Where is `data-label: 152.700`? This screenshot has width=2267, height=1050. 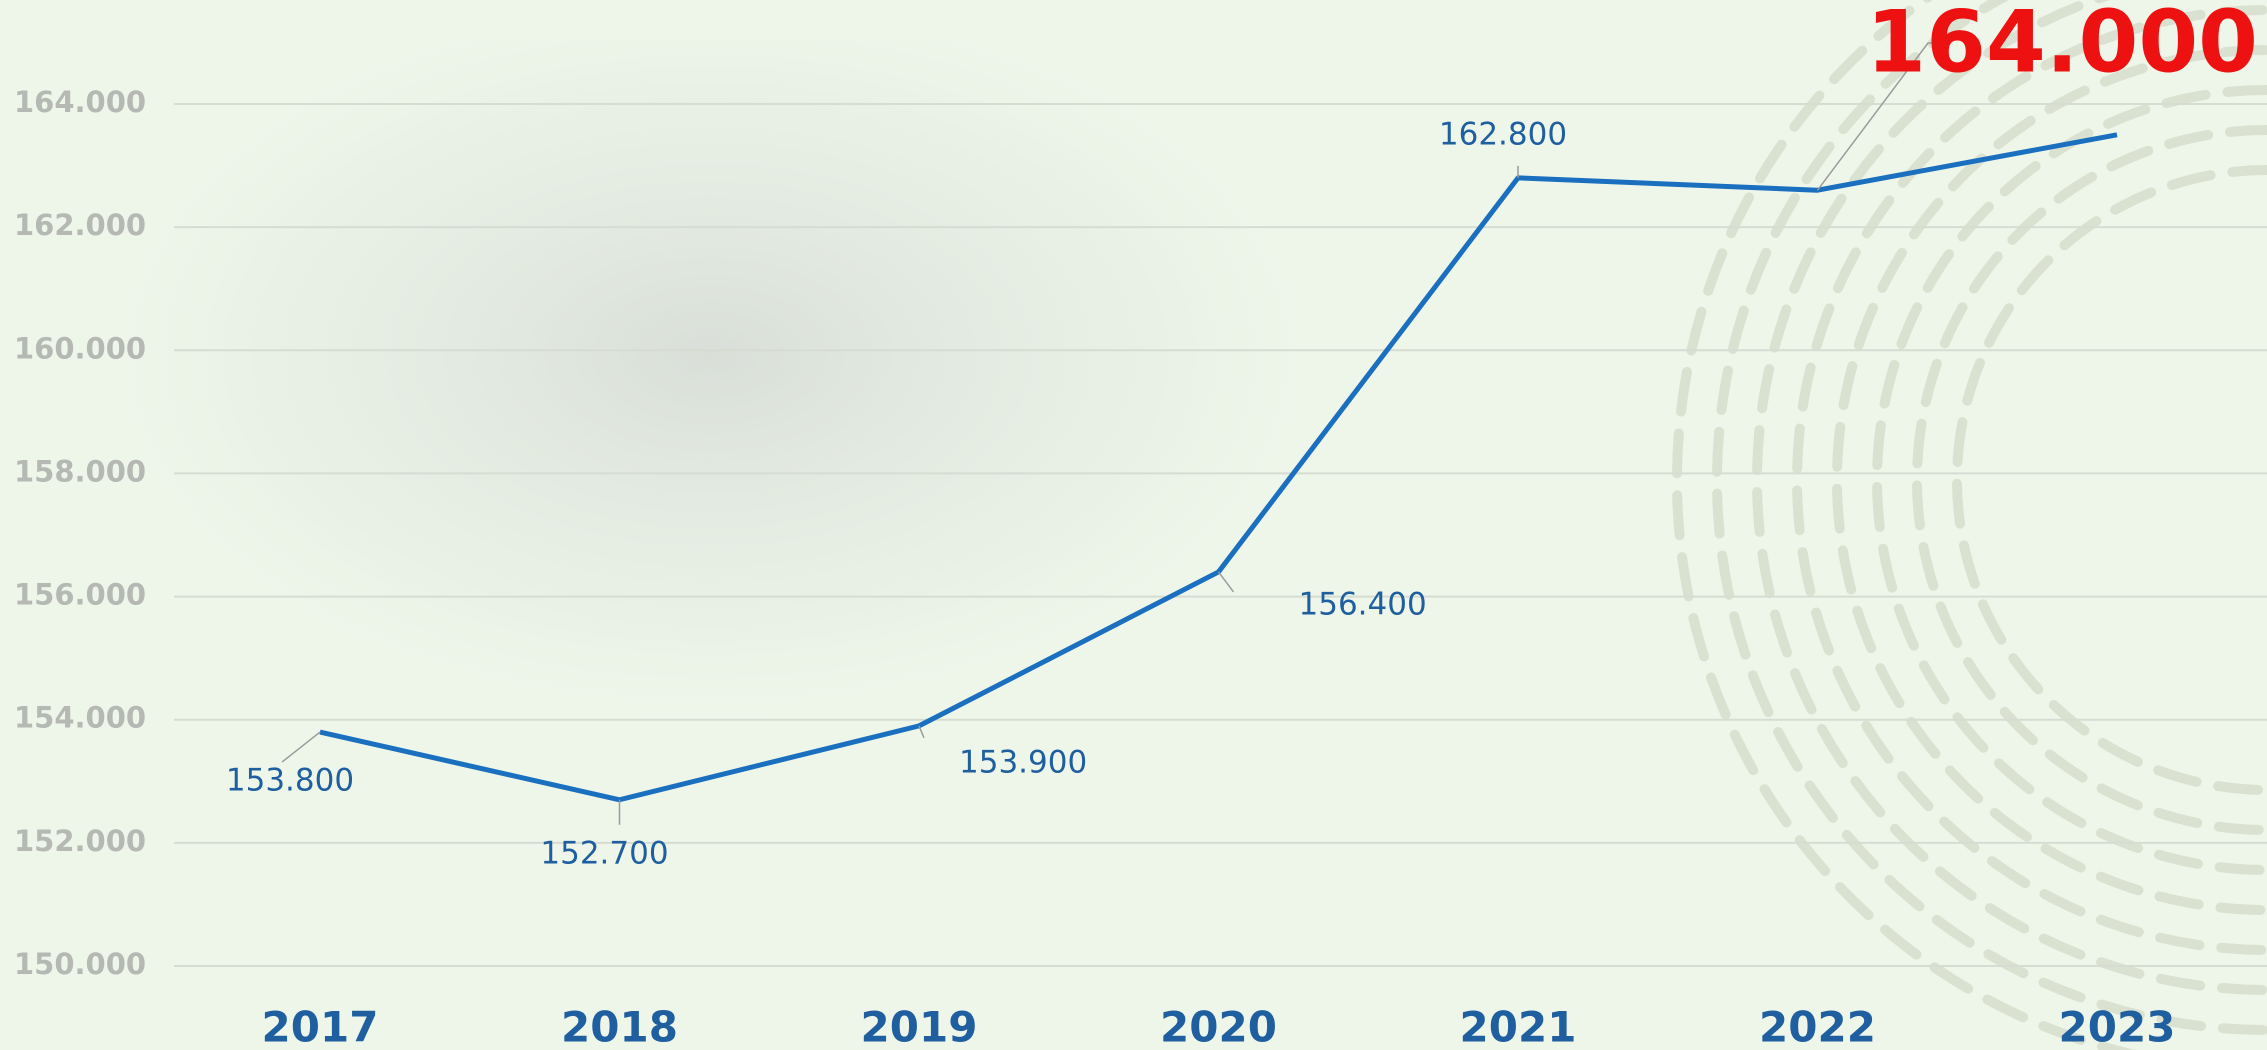
data-label: 152.700 is located at coordinates (604, 853).